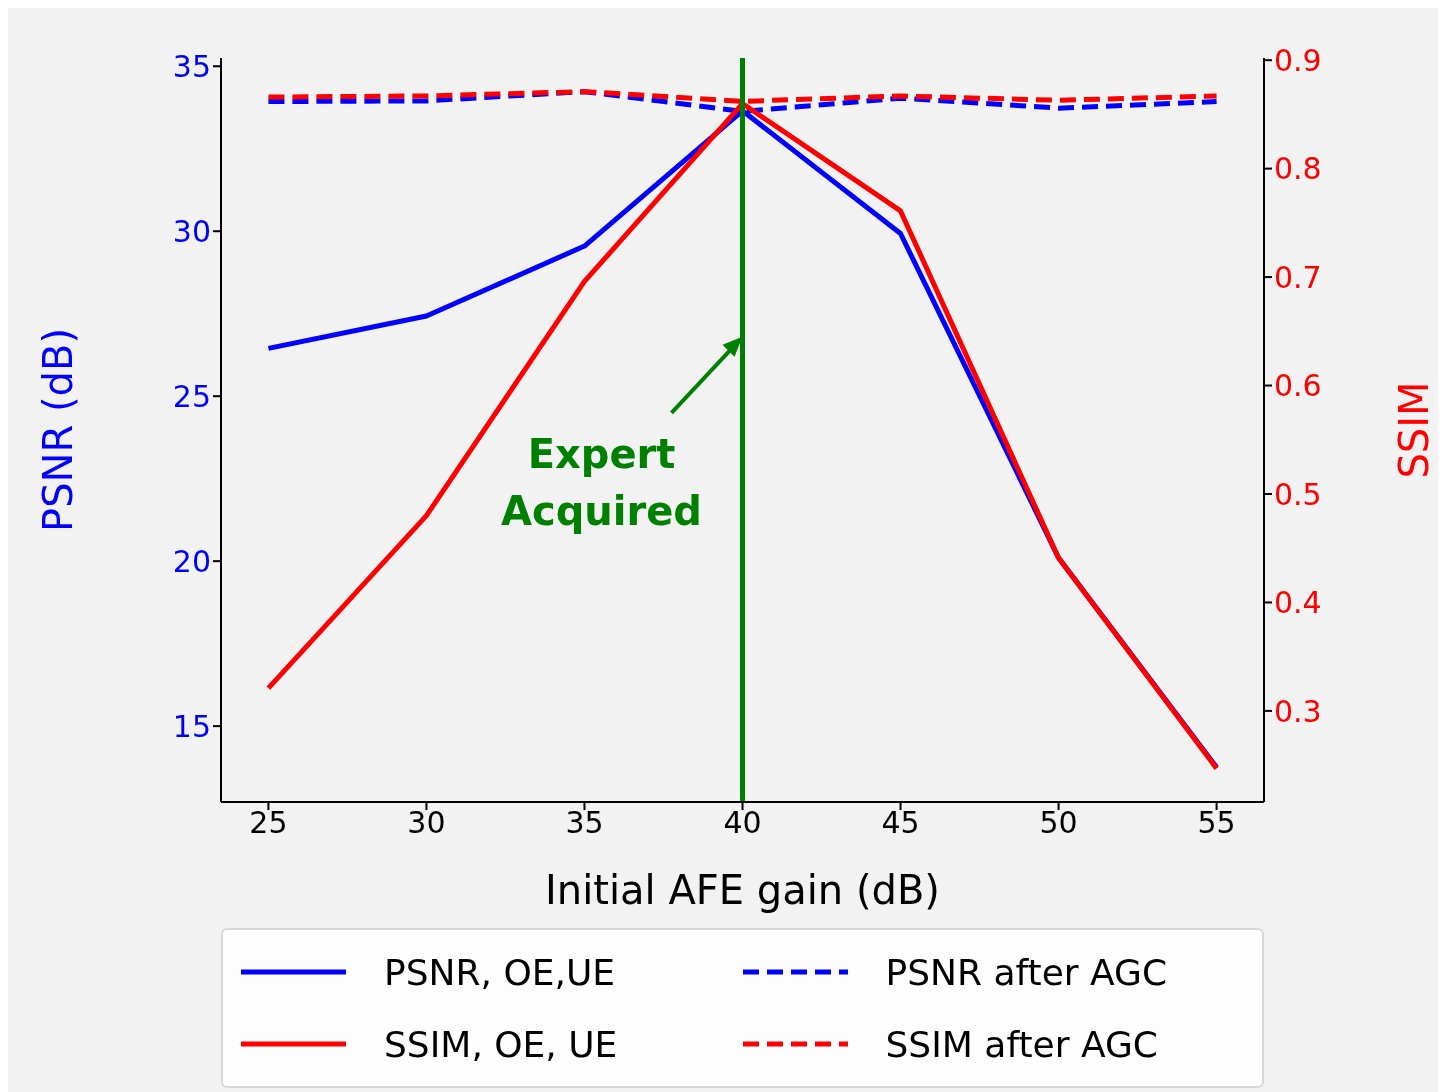 The image size is (1445, 1092). I want to click on legend-label: PSNR, OE,UE, so click(500, 972).